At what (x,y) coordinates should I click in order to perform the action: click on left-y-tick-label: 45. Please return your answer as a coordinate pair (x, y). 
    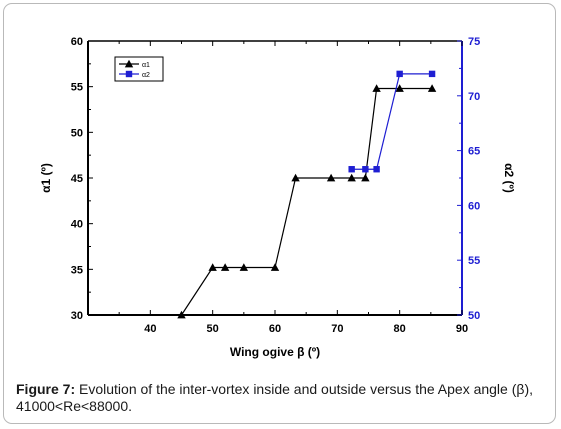
    Looking at the image, I should click on (77, 179).